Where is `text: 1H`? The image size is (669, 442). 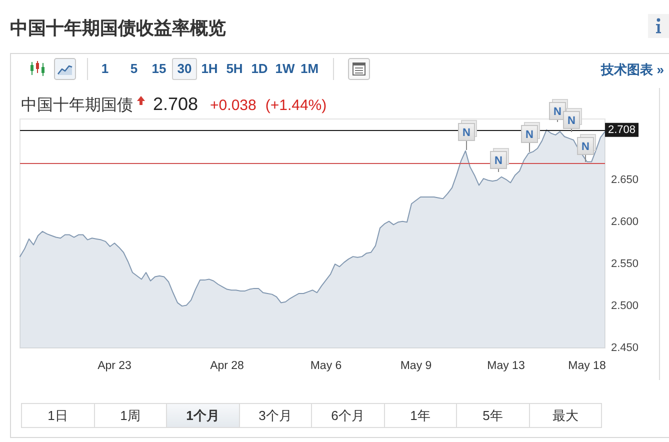
text: 1H is located at coordinates (209, 68).